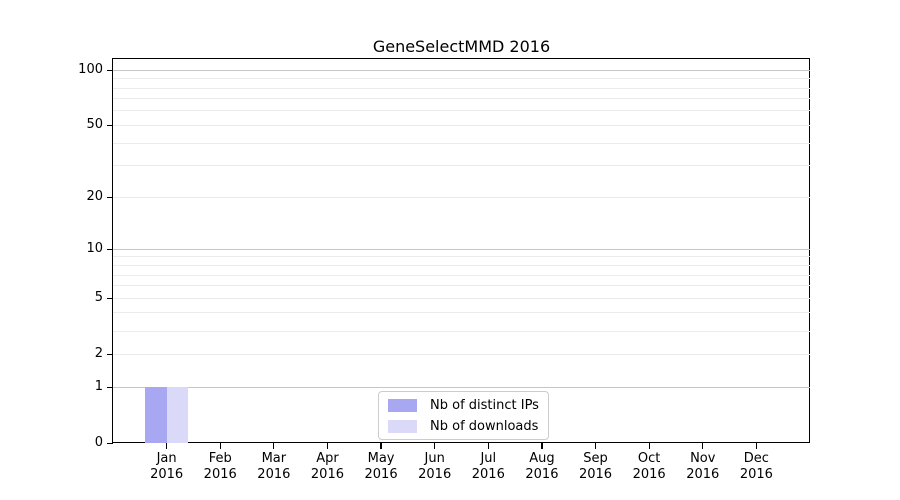 The image size is (900, 500). What do you see at coordinates (595, 466) in the screenshot?
I see `x-tick-label: Sep 2016` at bounding box center [595, 466].